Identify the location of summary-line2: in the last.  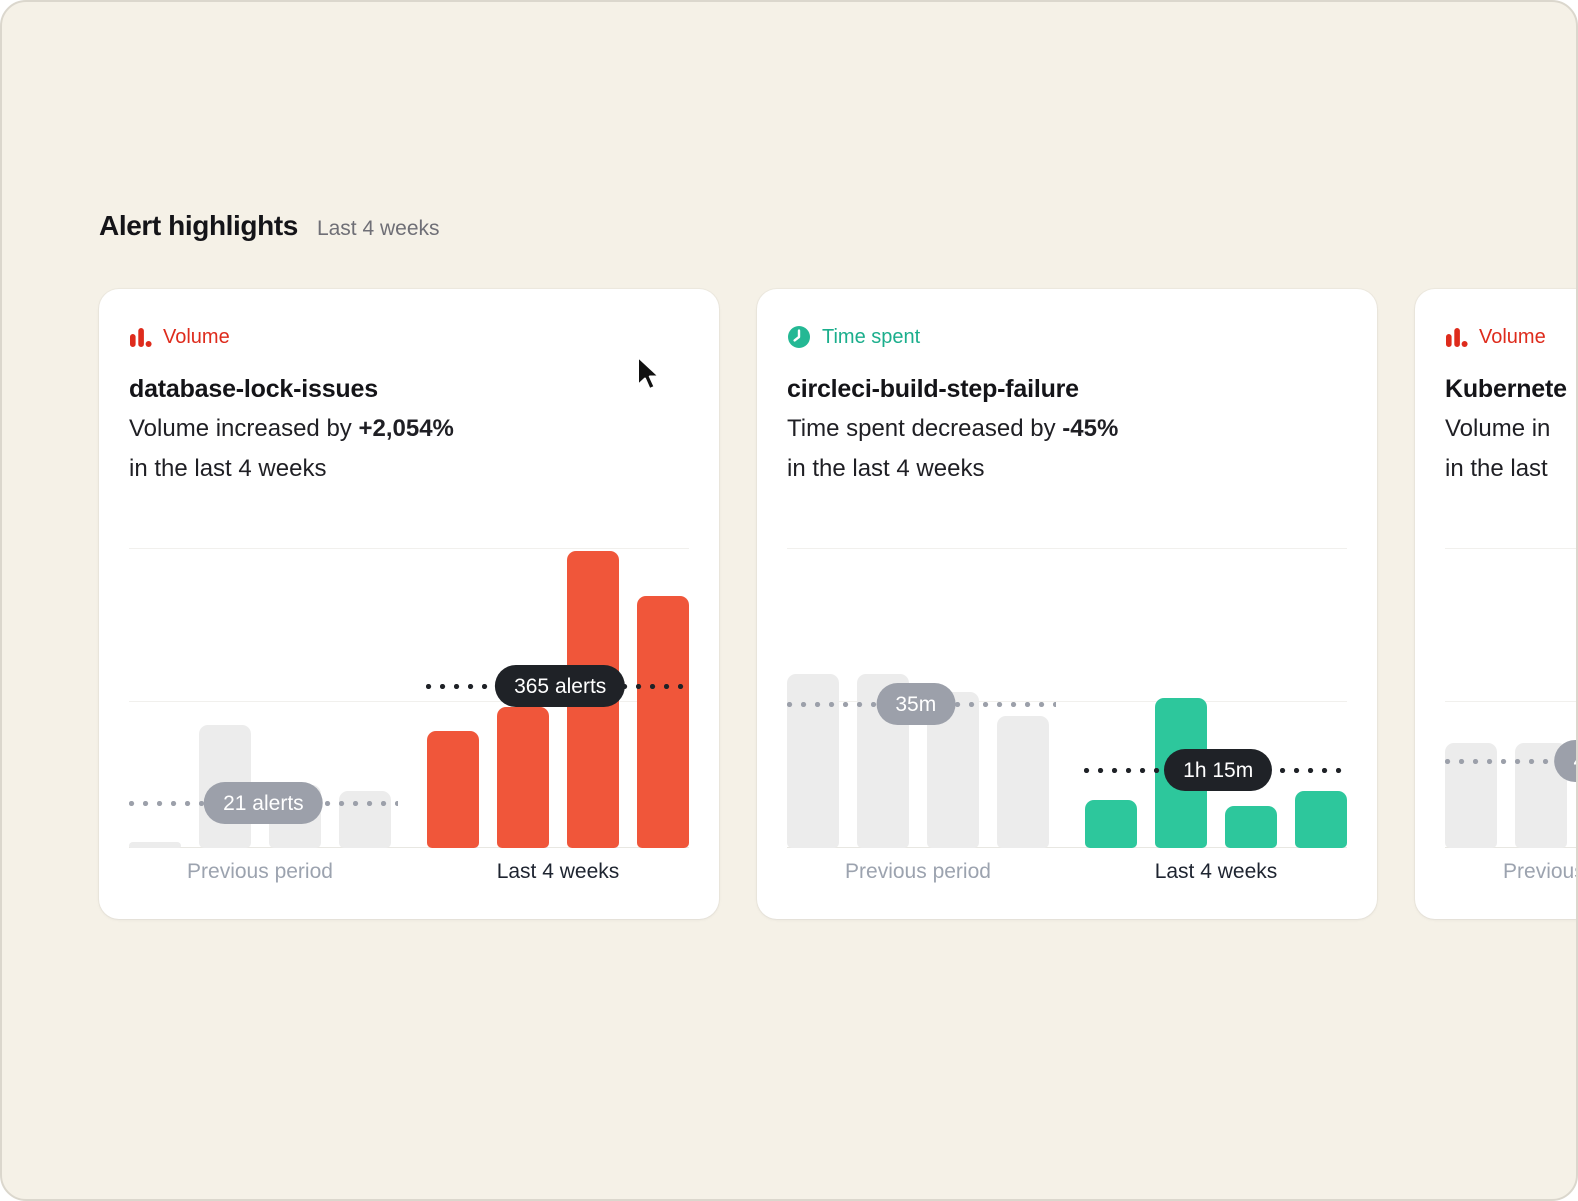
(1496, 468).